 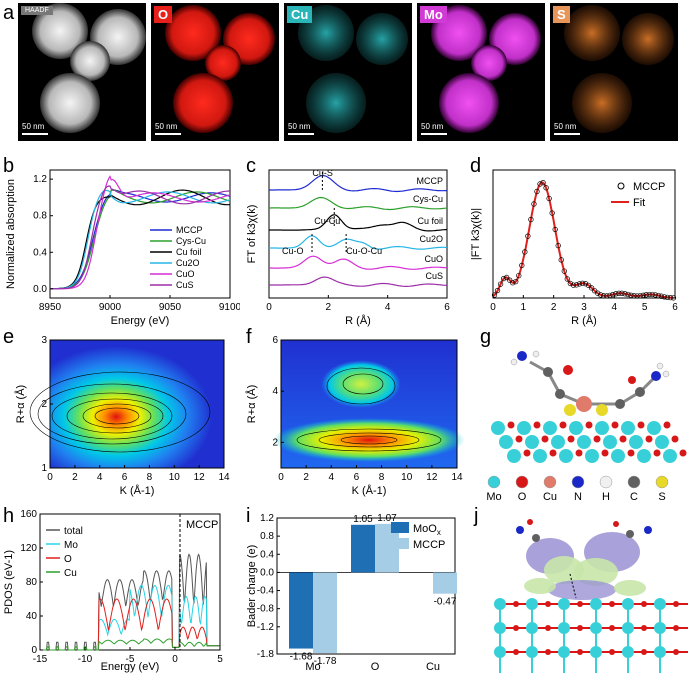 What do you see at coordinates (675, 307) in the screenshot?
I see `d-x-tick-label: 6` at bounding box center [675, 307].